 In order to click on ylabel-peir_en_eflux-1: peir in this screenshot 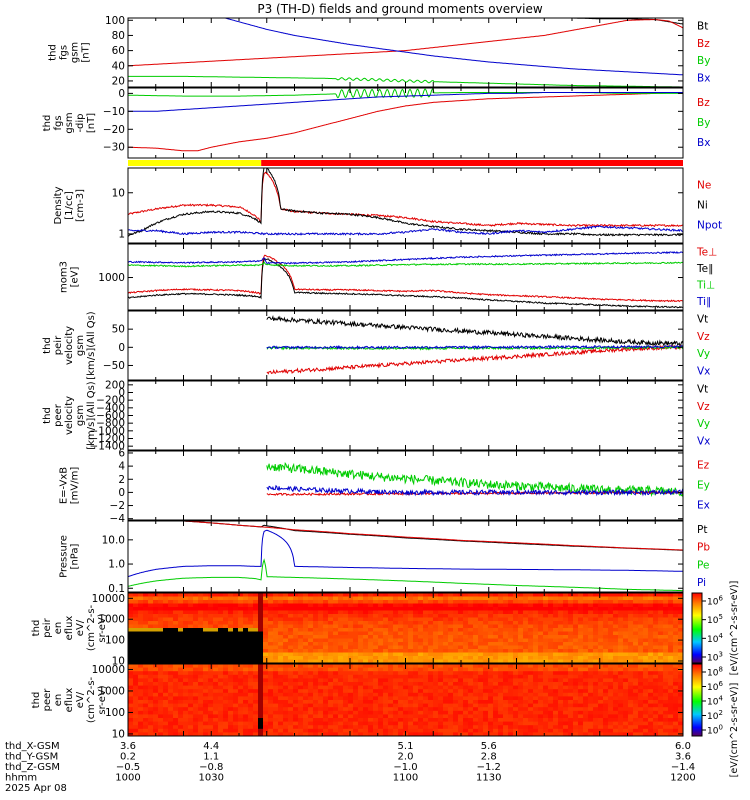, I will do `click(47, 627)`.